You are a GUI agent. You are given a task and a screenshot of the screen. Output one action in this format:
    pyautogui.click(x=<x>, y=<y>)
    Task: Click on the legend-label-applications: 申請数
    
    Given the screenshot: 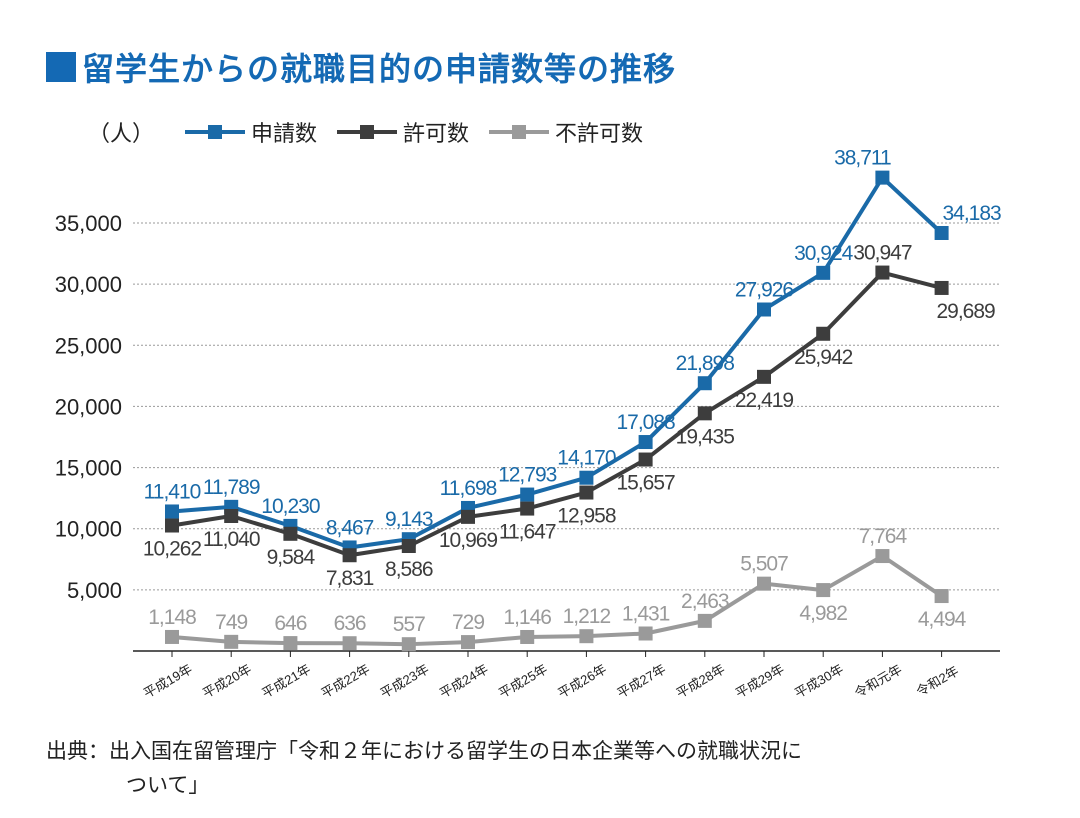 What is the action you would take?
    pyautogui.click(x=284, y=134)
    